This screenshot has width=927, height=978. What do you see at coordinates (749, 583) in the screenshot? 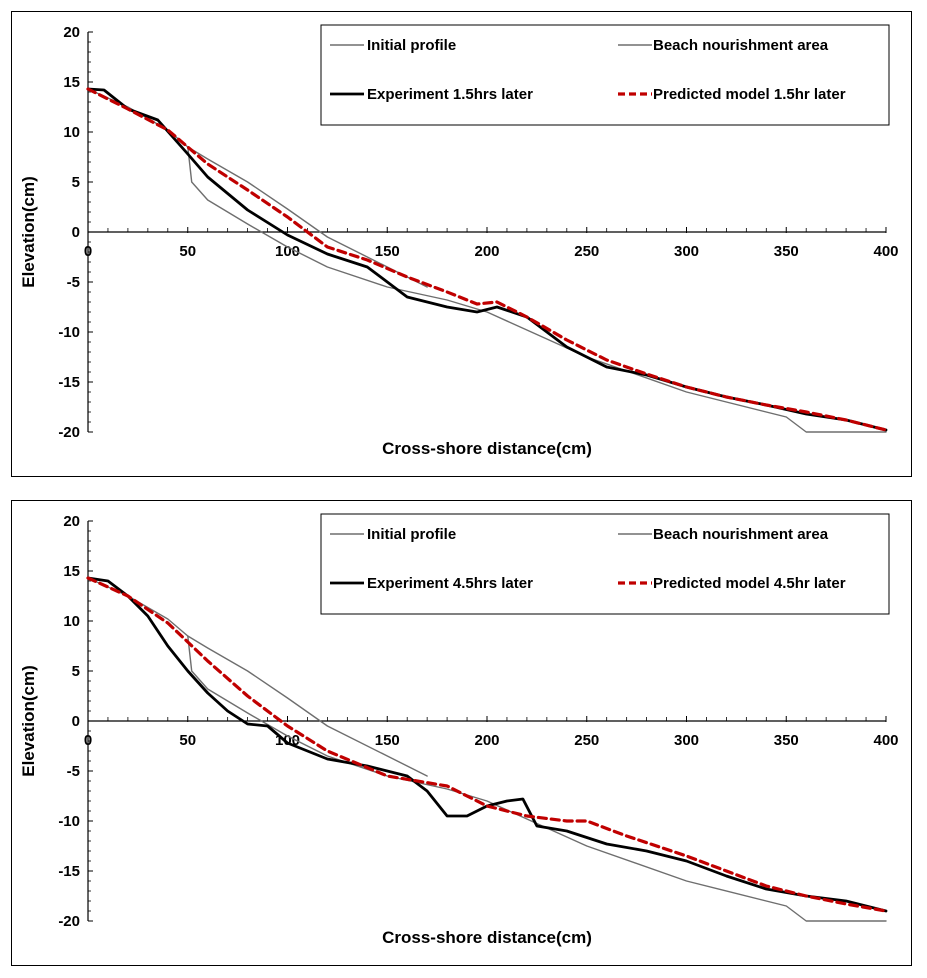
I see `legend-label-4: Predicted model 4.5hr later` at bounding box center [749, 583].